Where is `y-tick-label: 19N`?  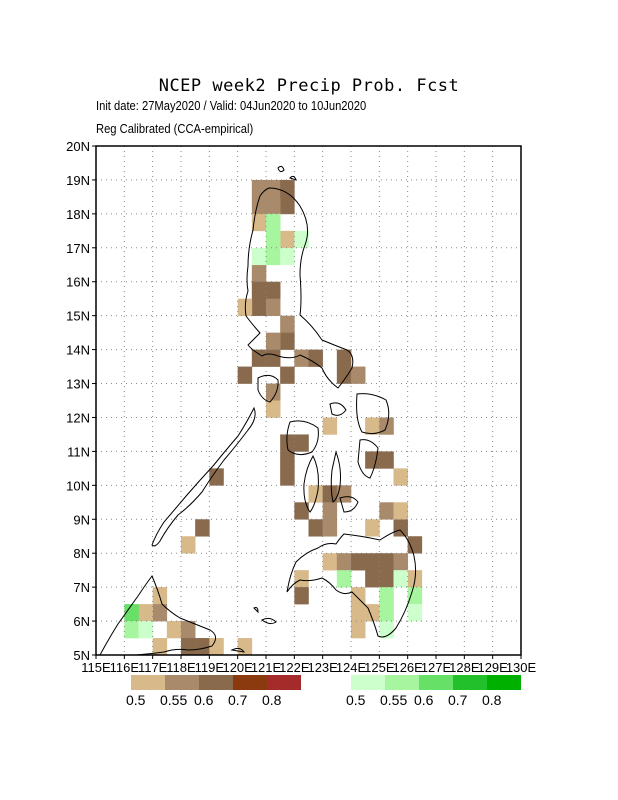 y-tick-label: 19N is located at coordinates (78, 180).